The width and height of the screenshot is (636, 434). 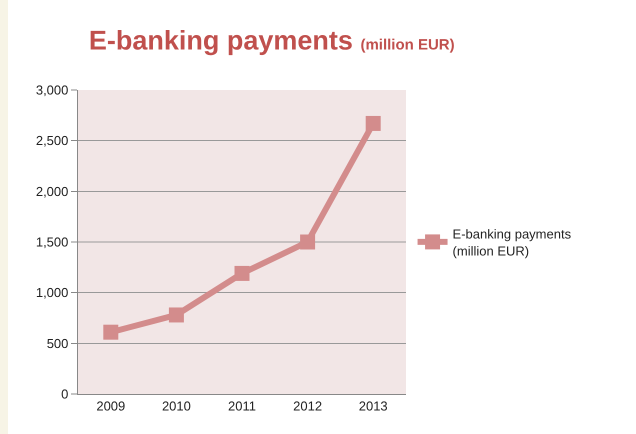 What do you see at coordinates (373, 406) in the screenshot?
I see `x-tick-label: 2013` at bounding box center [373, 406].